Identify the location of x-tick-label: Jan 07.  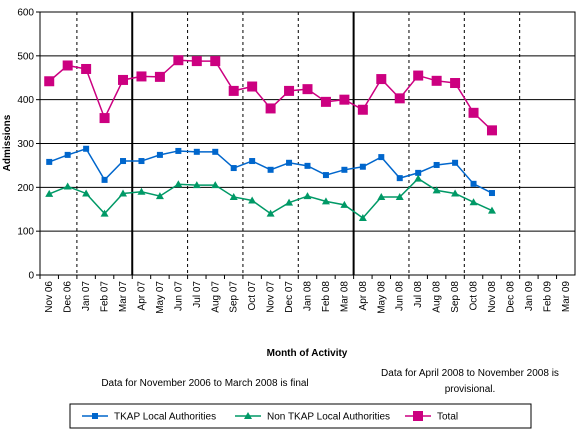
(86, 296).